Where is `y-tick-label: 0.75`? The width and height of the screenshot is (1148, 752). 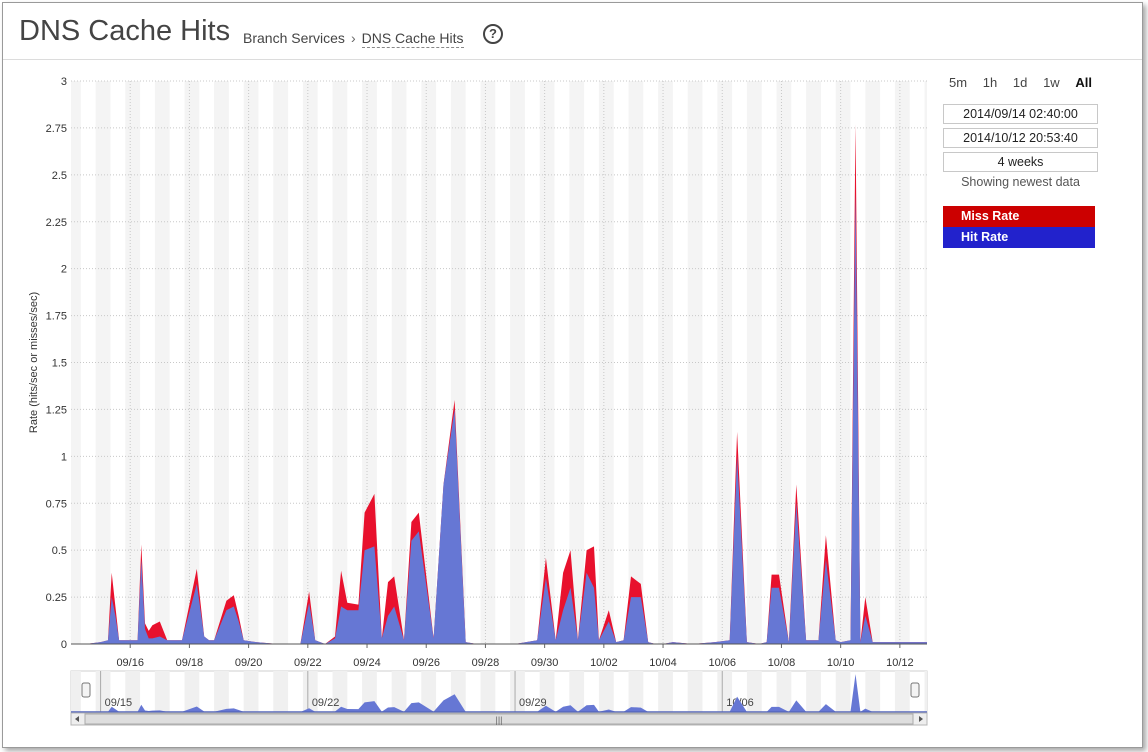 y-tick-label: 0.75 is located at coordinates (56, 504).